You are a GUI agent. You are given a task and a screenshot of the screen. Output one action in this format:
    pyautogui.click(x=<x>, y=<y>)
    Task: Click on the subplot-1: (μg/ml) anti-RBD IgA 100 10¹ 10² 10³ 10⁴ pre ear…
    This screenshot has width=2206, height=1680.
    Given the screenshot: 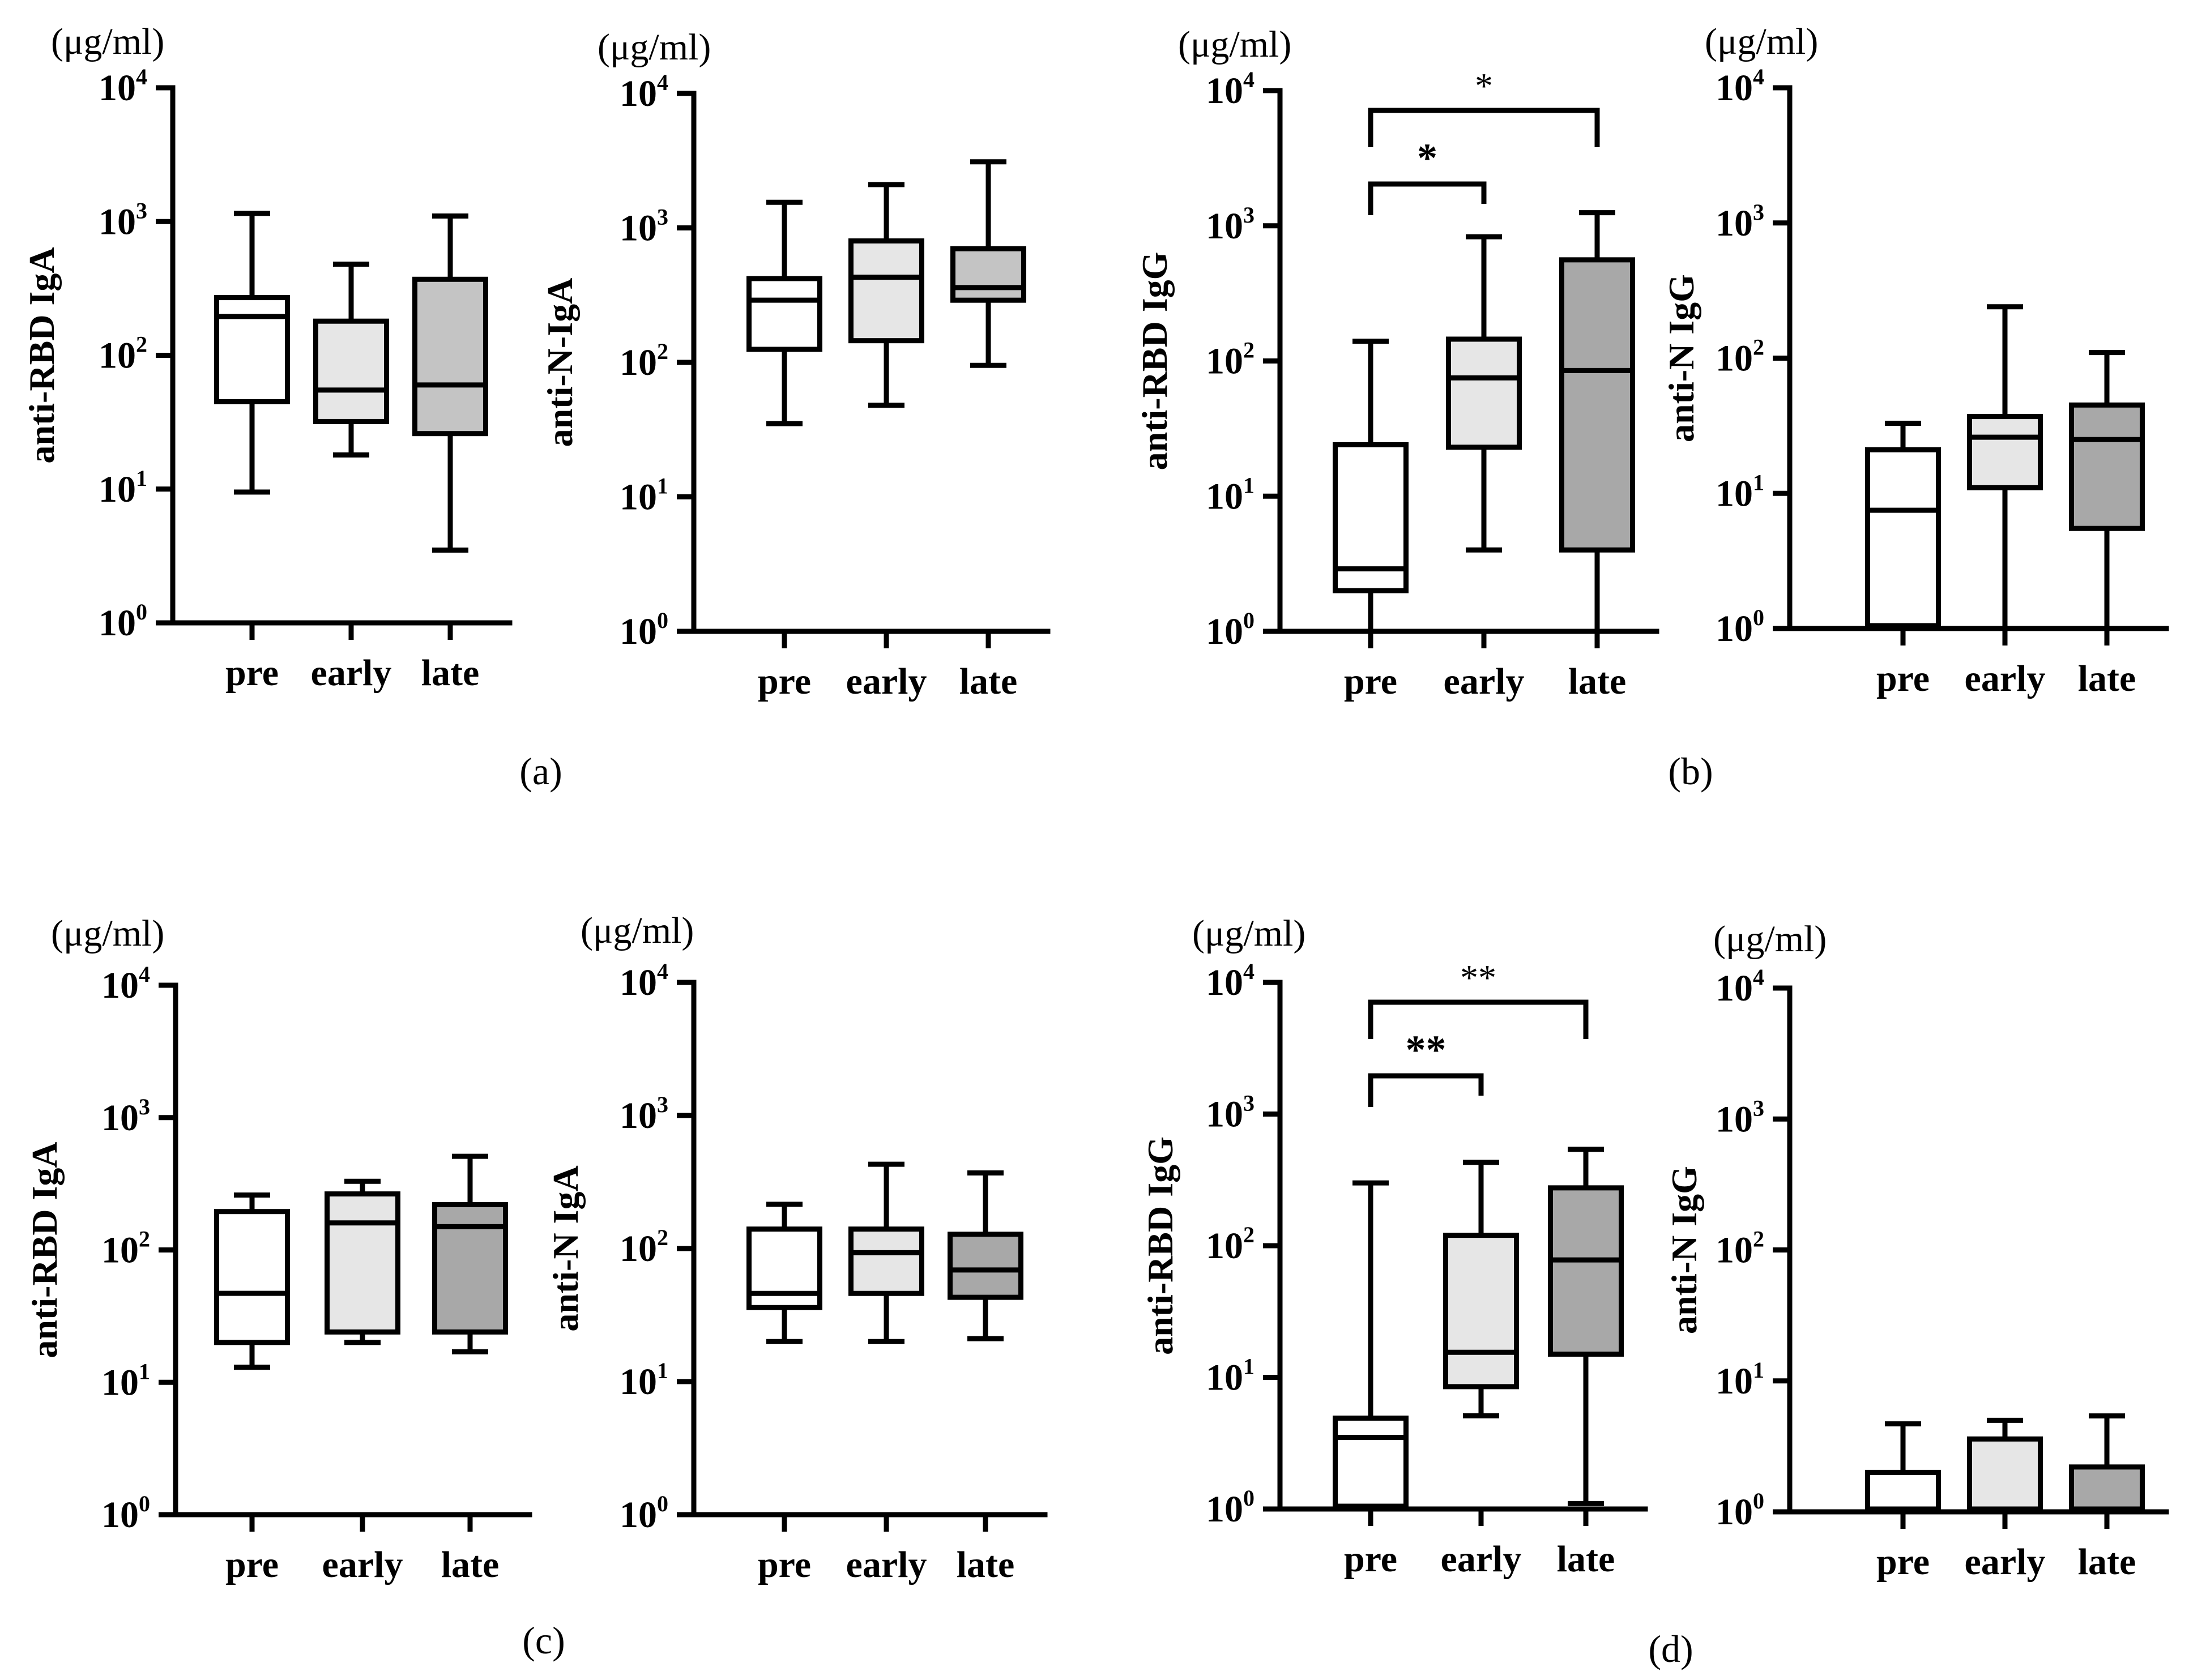 What is the action you would take?
    pyautogui.click(x=267, y=357)
    